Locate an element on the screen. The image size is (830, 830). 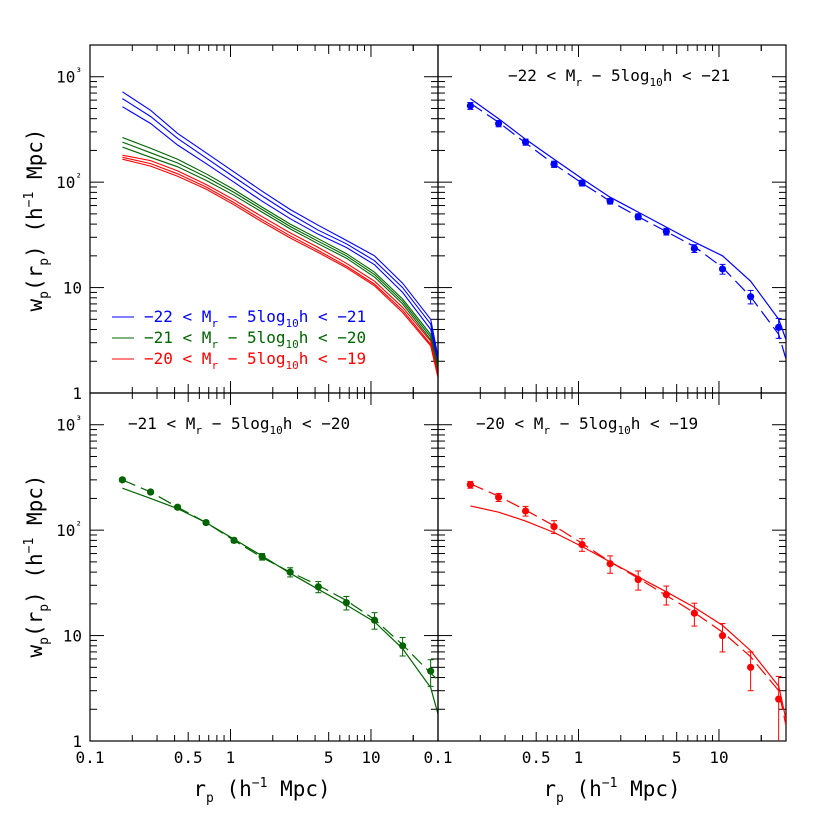
y-axis-label-top: wp(rp) (h−1 Mpc) is located at coordinates (37, 219).